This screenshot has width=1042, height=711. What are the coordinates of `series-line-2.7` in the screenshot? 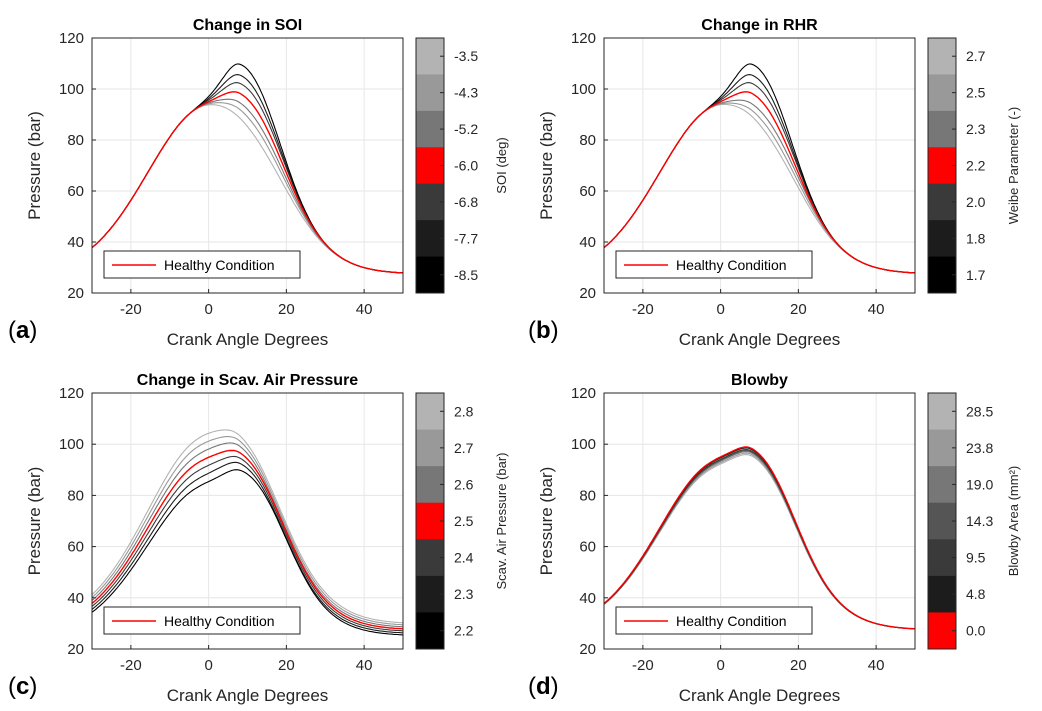 It's located at (247, 531).